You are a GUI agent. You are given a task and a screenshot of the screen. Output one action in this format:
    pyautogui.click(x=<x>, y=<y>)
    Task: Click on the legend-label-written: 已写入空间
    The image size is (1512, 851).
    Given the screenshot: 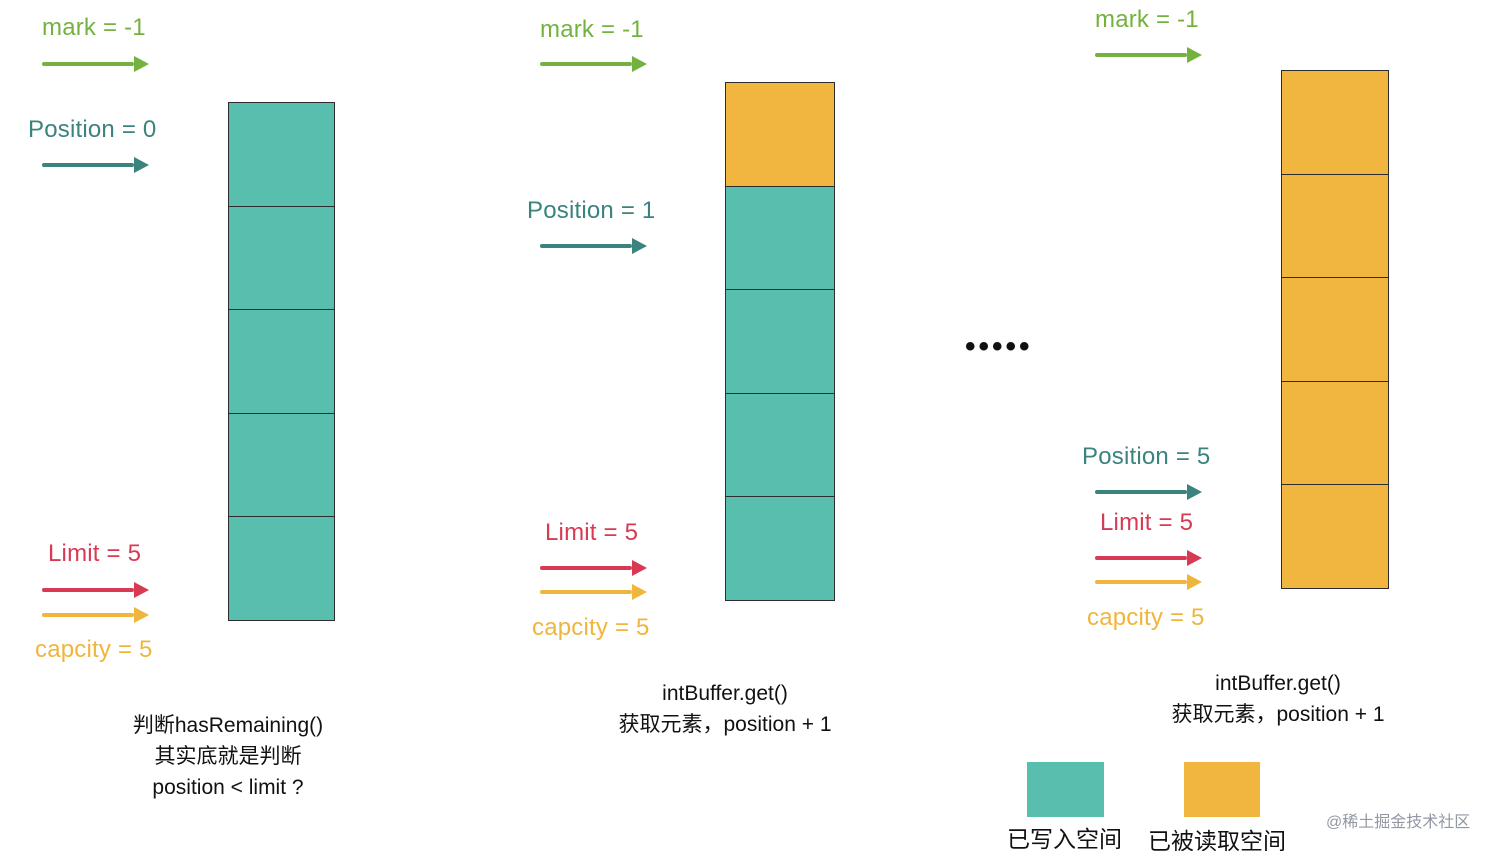 What is the action you would take?
    pyautogui.click(x=1064, y=838)
    